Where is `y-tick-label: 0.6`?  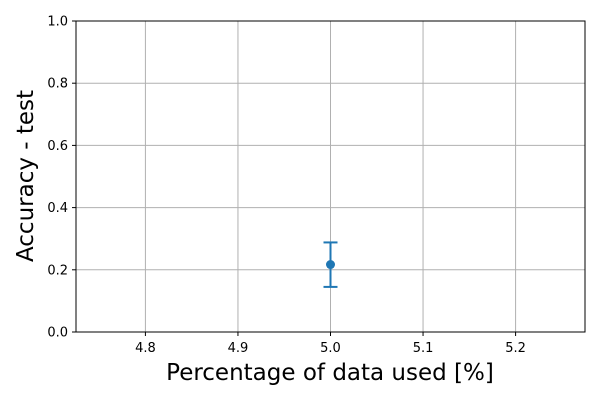 y-tick-label: 0.6 is located at coordinates (57, 146).